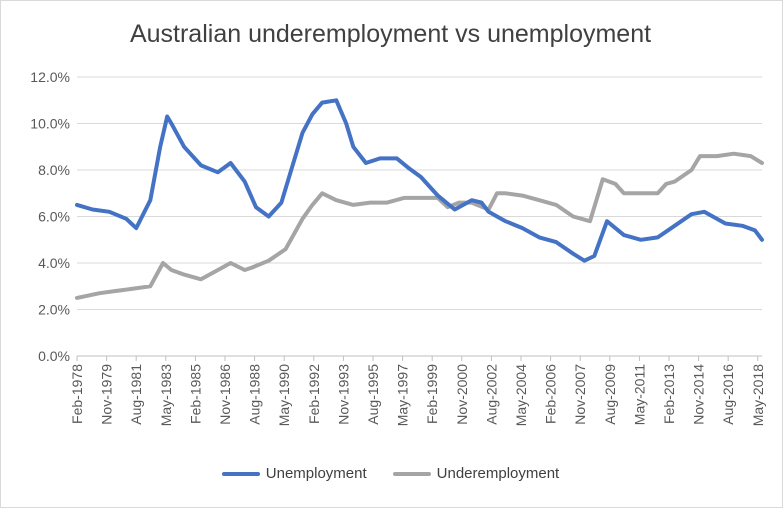 The height and width of the screenshot is (508, 783). What do you see at coordinates (284, 395) in the screenshot?
I see `x-tick-label: May-1990` at bounding box center [284, 395].